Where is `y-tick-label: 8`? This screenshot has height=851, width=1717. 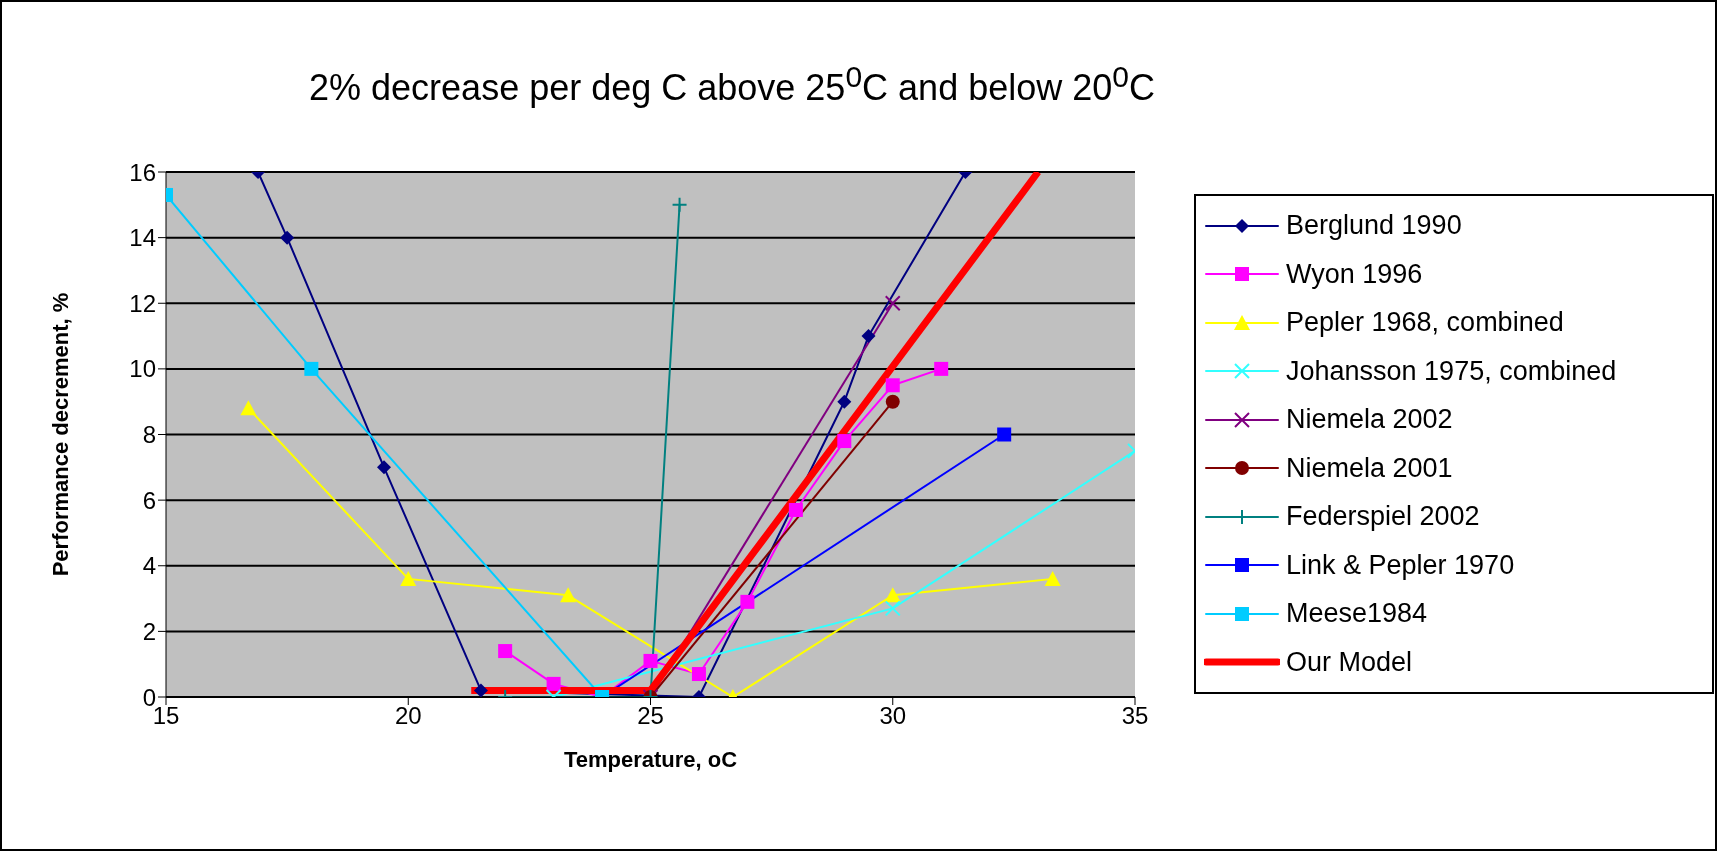 y-tick-label: 8 is located at coordinates (149, 435).